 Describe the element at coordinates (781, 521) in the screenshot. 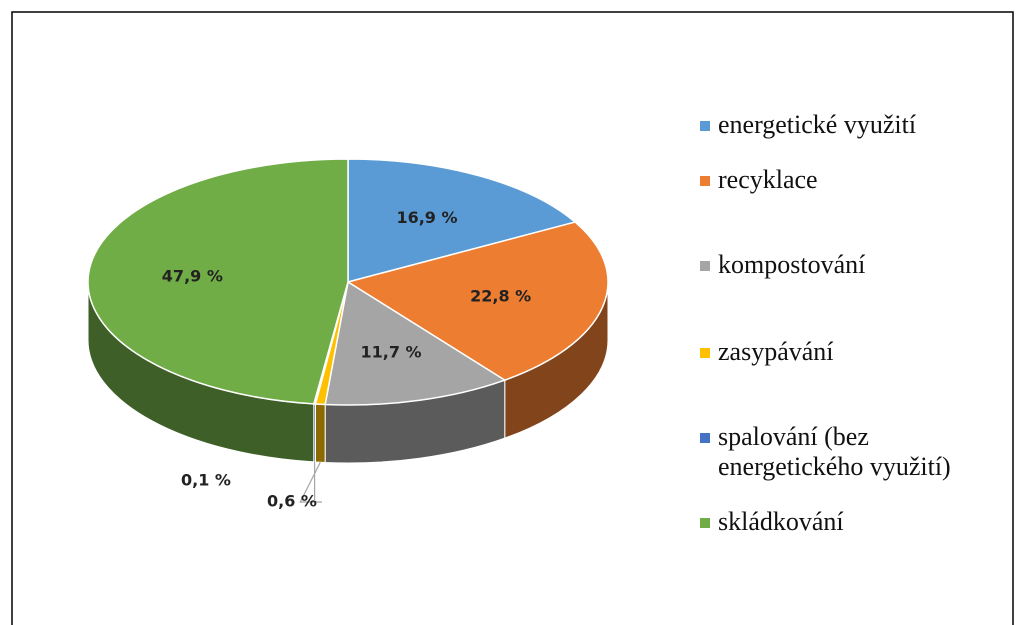

I see `legend-label: skládkování` at that location.